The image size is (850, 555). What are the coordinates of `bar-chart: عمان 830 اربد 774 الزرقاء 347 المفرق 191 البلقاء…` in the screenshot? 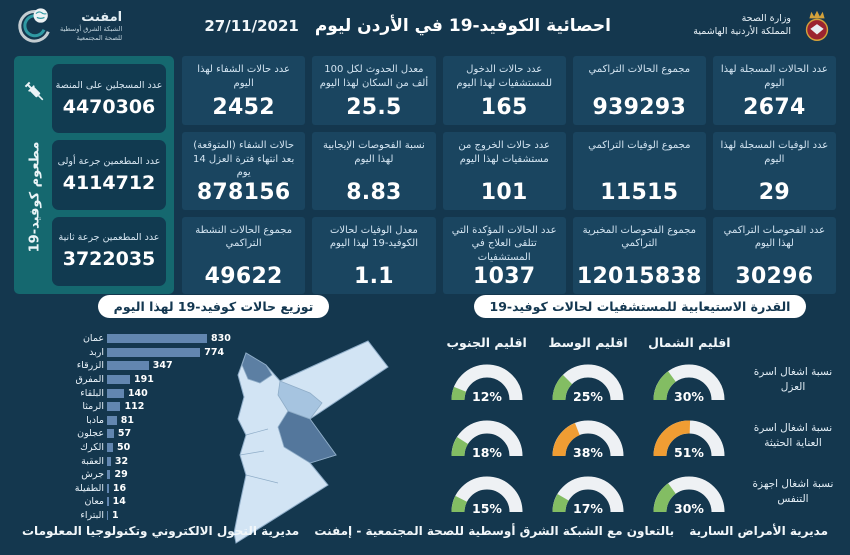 It's located at (124, 427).